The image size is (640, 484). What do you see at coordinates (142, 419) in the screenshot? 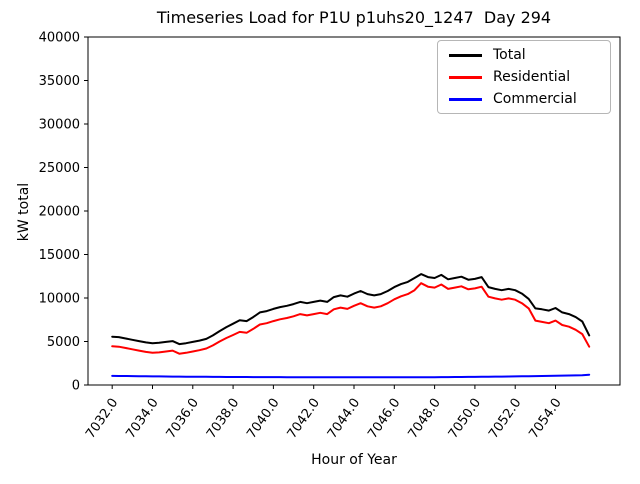
I see `x-tick-label: 7034.0` at bounding box center [142, 419].